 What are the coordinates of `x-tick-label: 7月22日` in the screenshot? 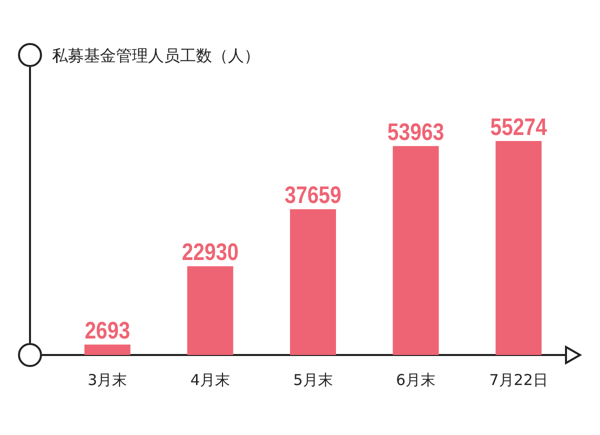 It's located at (518, 380).